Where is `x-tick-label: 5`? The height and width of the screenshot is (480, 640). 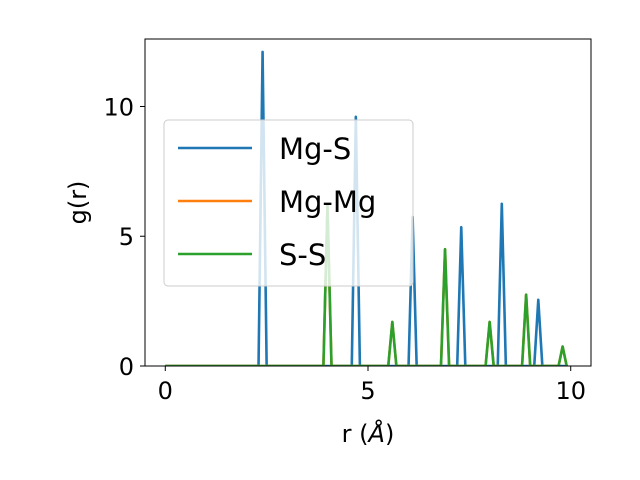
x-tick-label: 5 is located at coordinates (367, 391).